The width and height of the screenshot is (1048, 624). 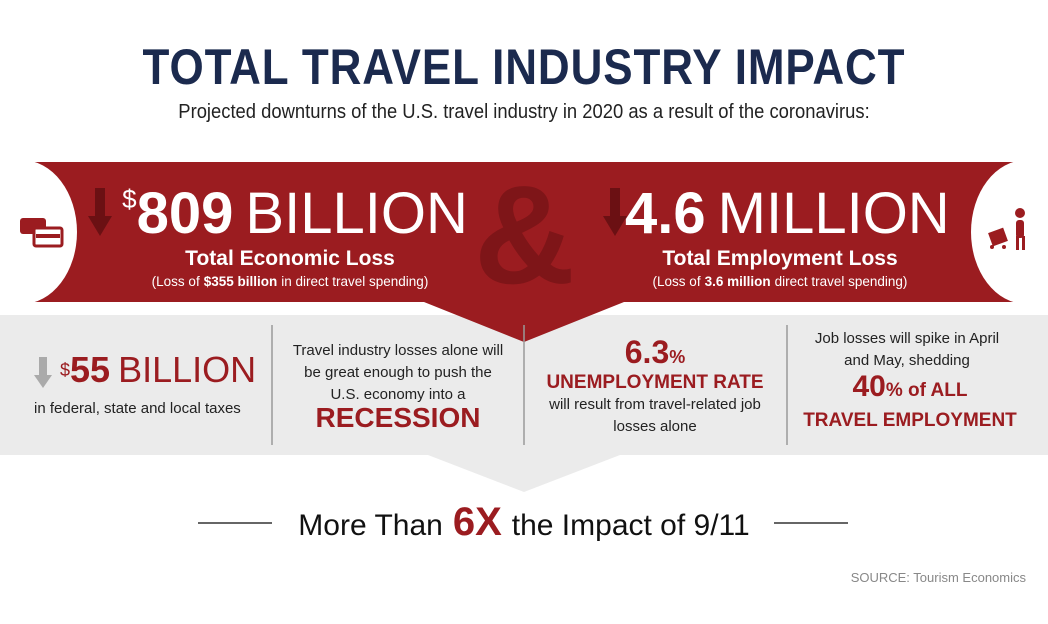 What do you see at coordinates (355, 281) in the screenshot?
I see `note-text: in direct travel spending)` at bounding box center [355, 281].